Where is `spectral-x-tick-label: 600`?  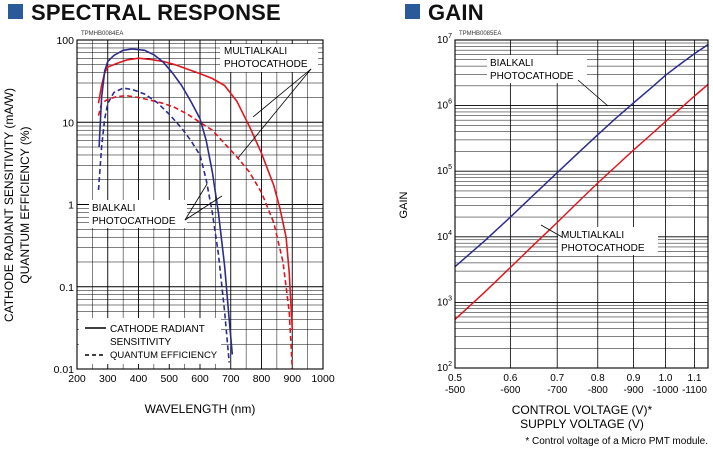
spectral-x-tick-label: 600 is located at coordinates (200, 379).